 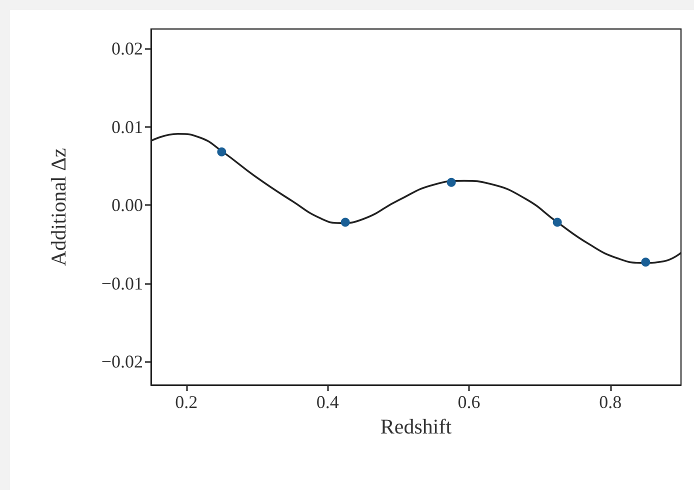 I want to click on x-tick-label: 0.6, so click(x=469, y=402).